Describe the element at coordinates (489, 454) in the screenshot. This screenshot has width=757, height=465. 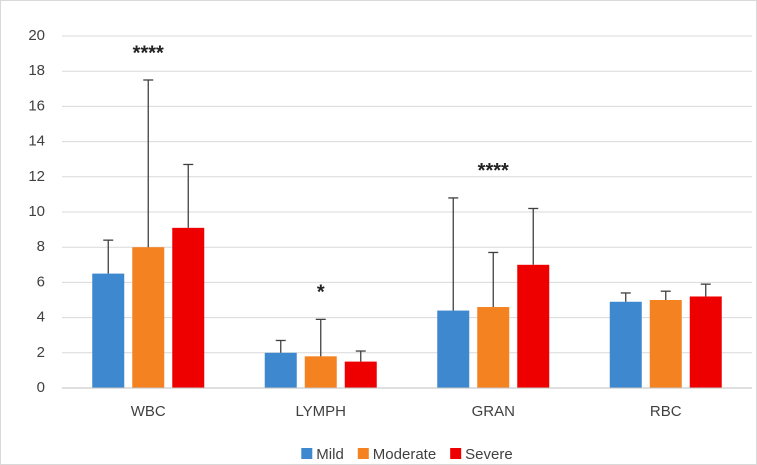
I see `legend-label: Severe` at that location.